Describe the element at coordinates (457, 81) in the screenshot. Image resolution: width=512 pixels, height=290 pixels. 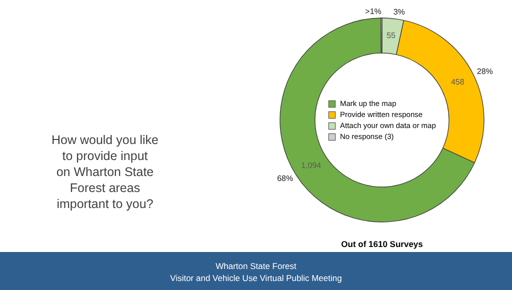
I see `data-label: 458` at that location.